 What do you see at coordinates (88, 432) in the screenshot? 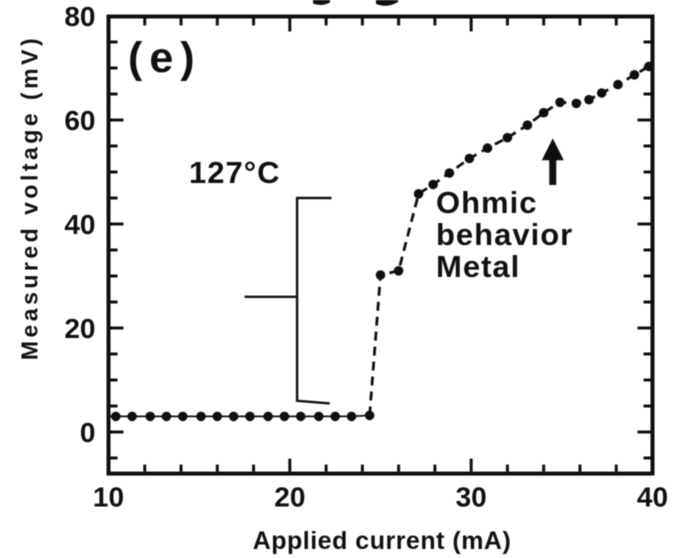
I see `y-tick-label: 0` at bounding box center [88, 432].